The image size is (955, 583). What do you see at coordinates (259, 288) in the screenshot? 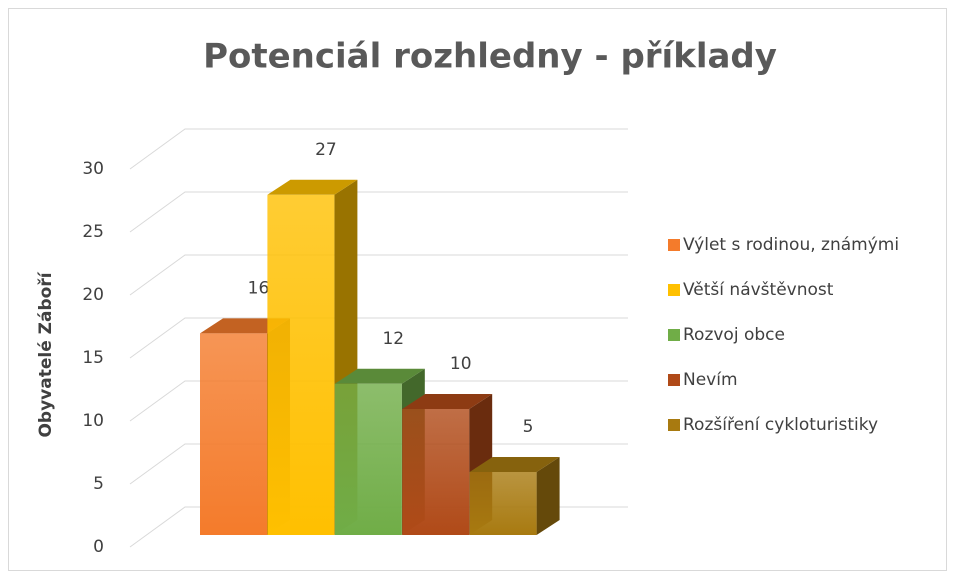
I see `data-label: 16` at bounding box center [259, 288].